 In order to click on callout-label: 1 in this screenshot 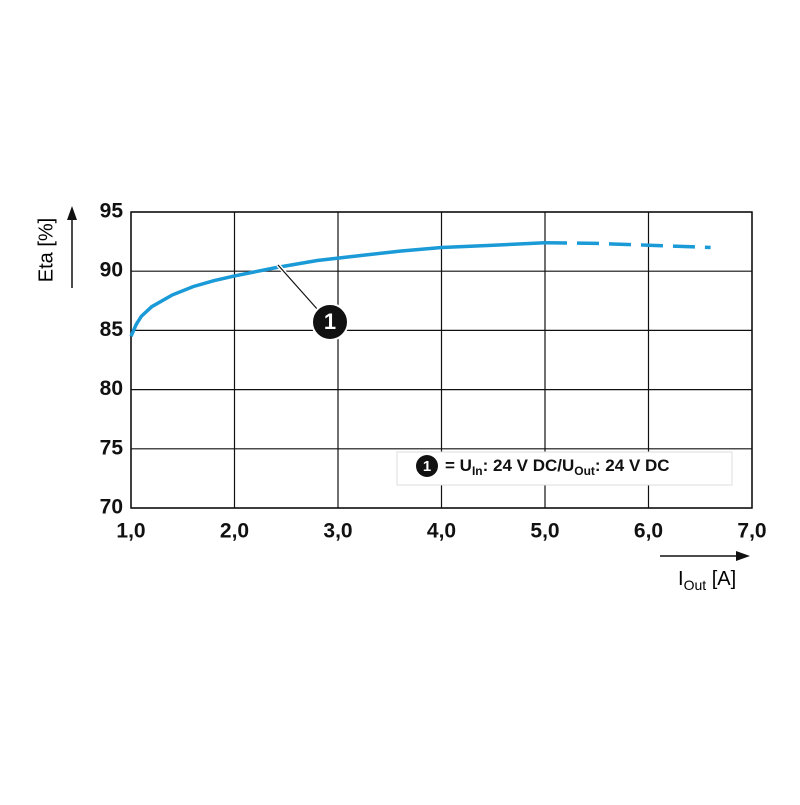, I will do `click(330, 321)`.